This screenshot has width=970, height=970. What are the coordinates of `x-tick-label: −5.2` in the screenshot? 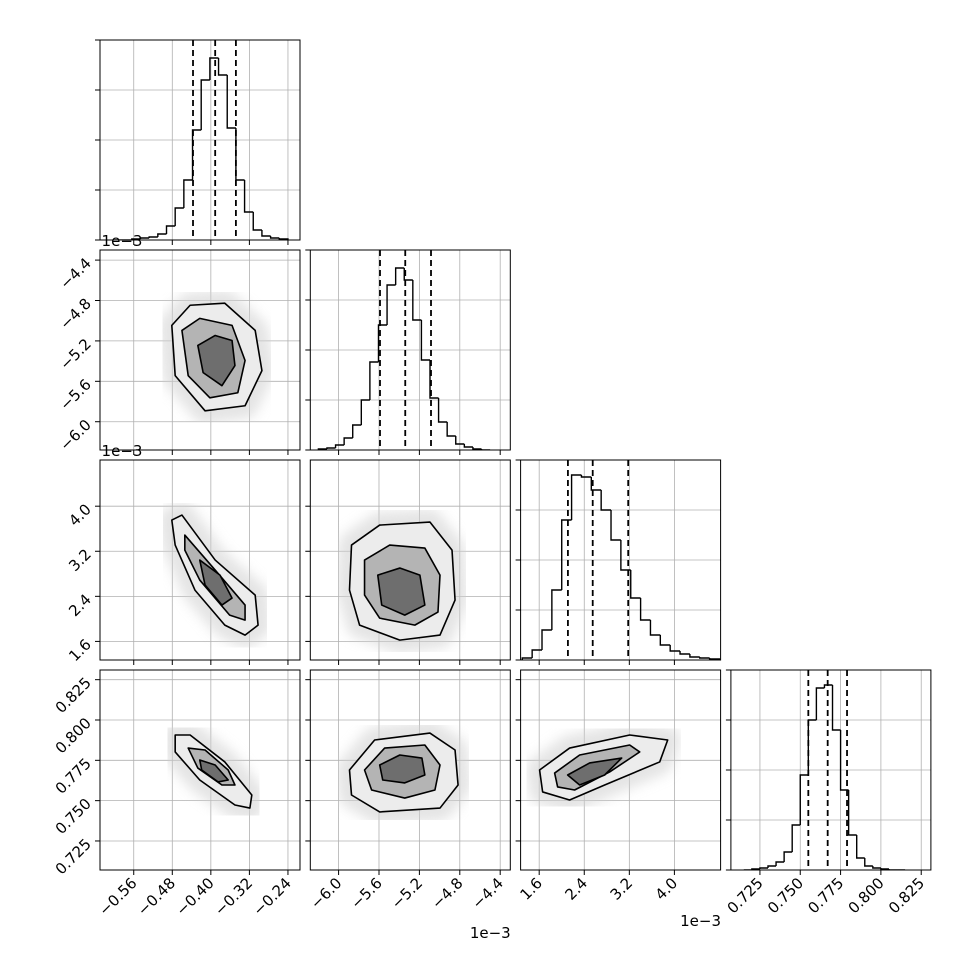 It's located at (407, 893).